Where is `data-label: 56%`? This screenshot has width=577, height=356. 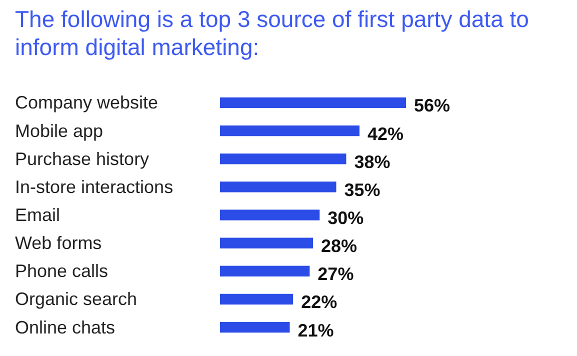
data-label: 56% is located at coordinates (432, 106).